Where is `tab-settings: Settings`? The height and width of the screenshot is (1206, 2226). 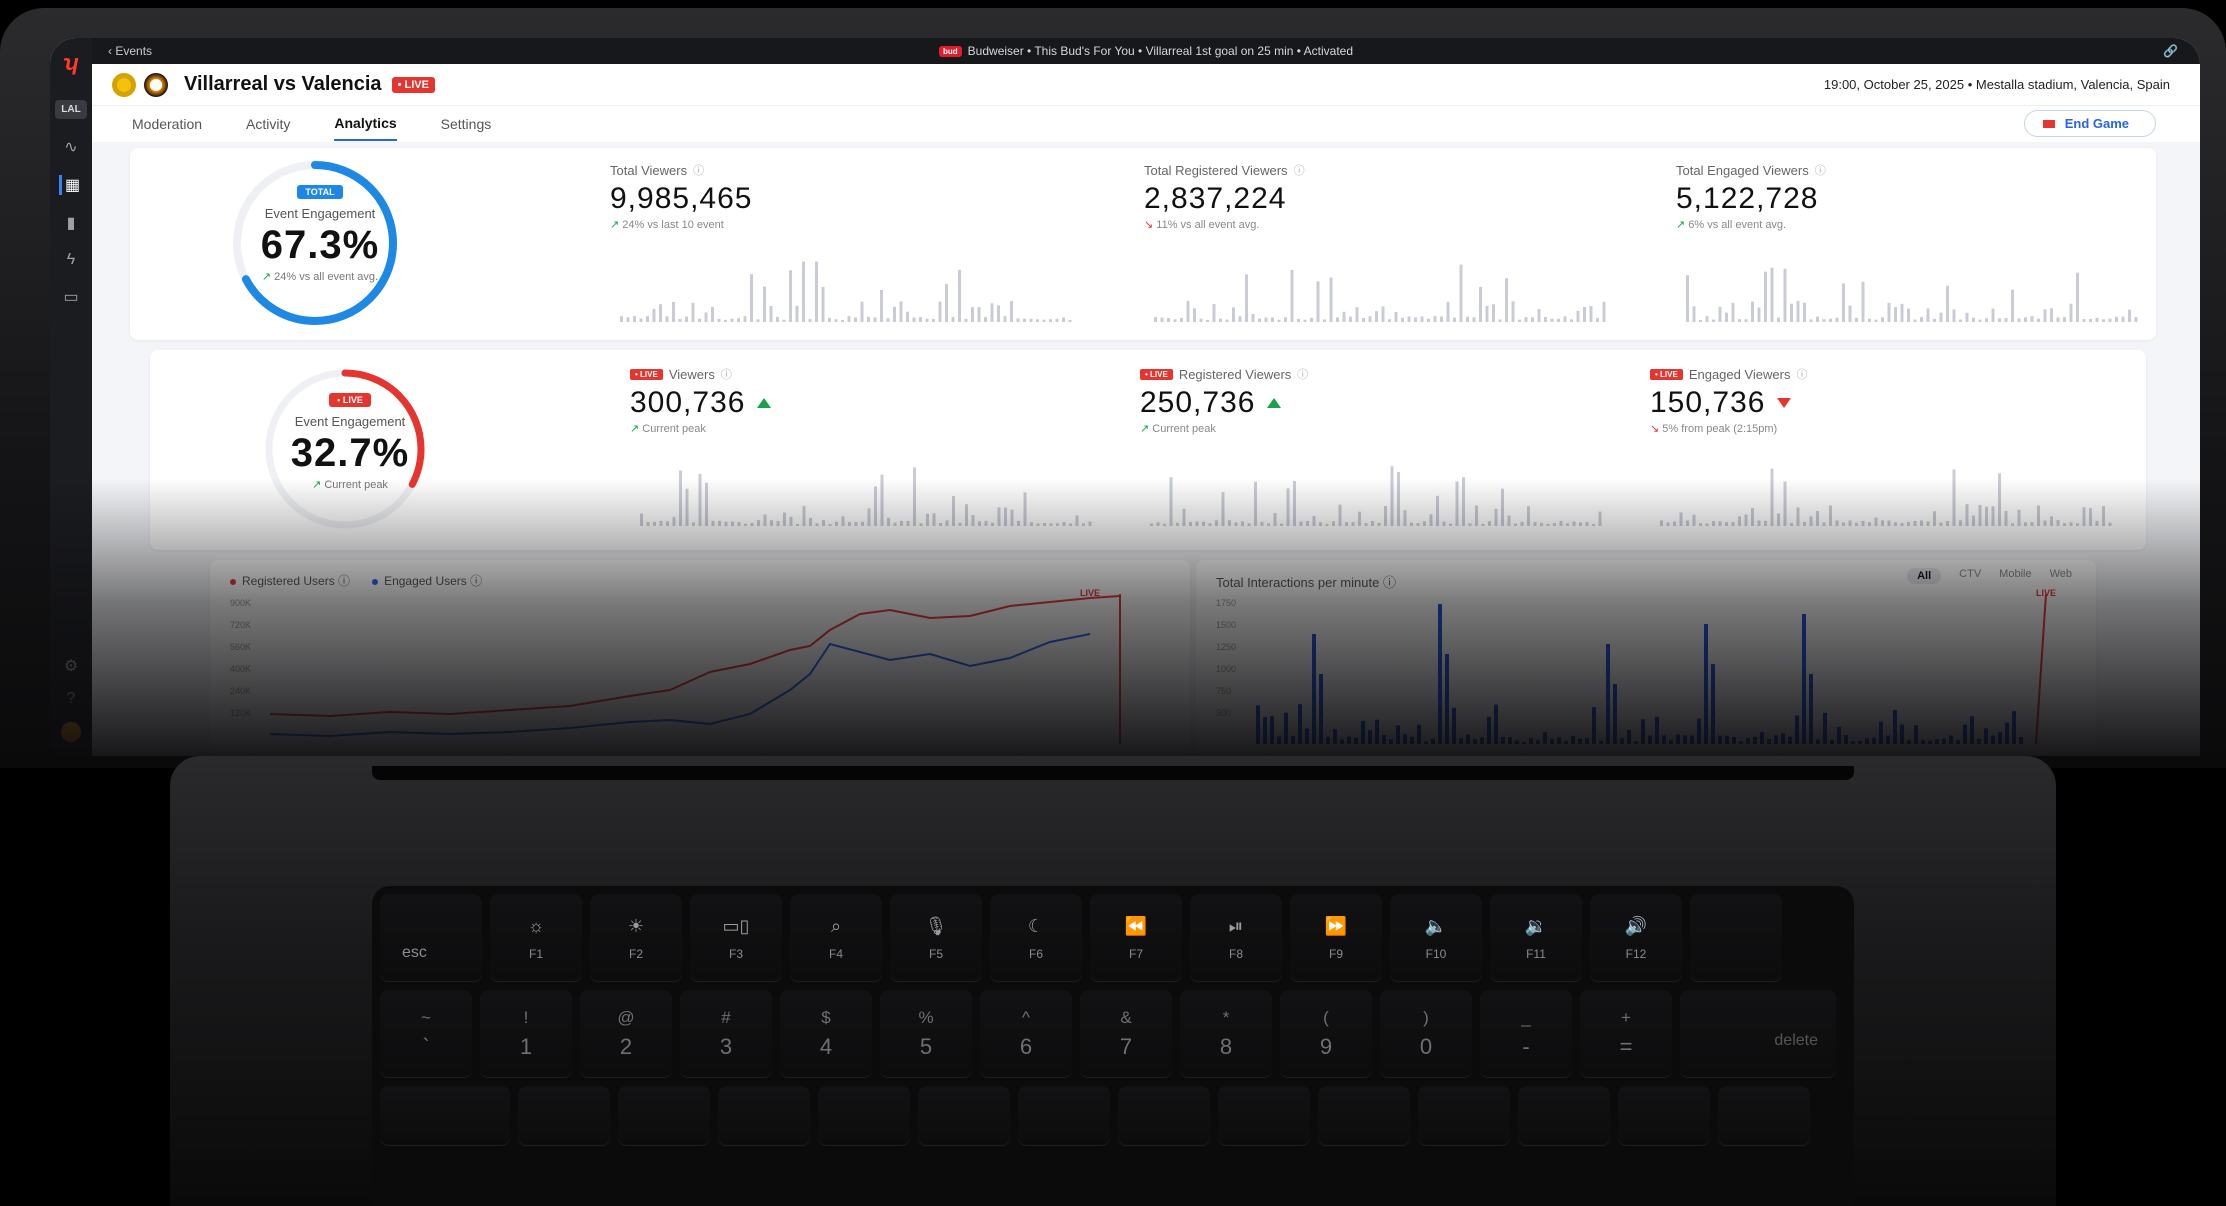 tab-settings: Settings is located at coordinates (466, 124).